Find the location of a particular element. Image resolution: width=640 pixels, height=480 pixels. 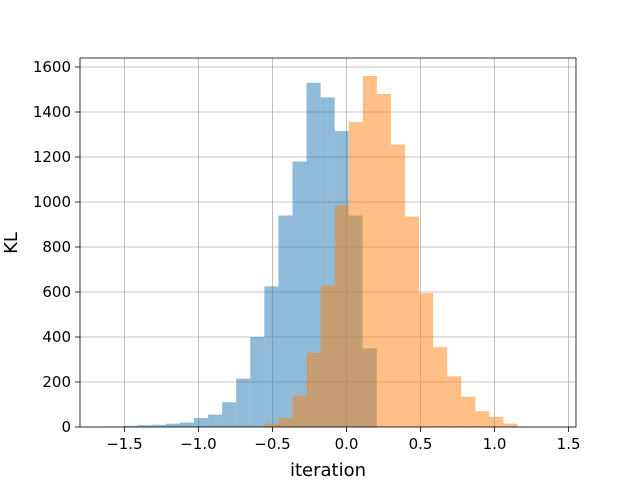

x-tick-label: −1.0 is located at coordinates (198, 444).